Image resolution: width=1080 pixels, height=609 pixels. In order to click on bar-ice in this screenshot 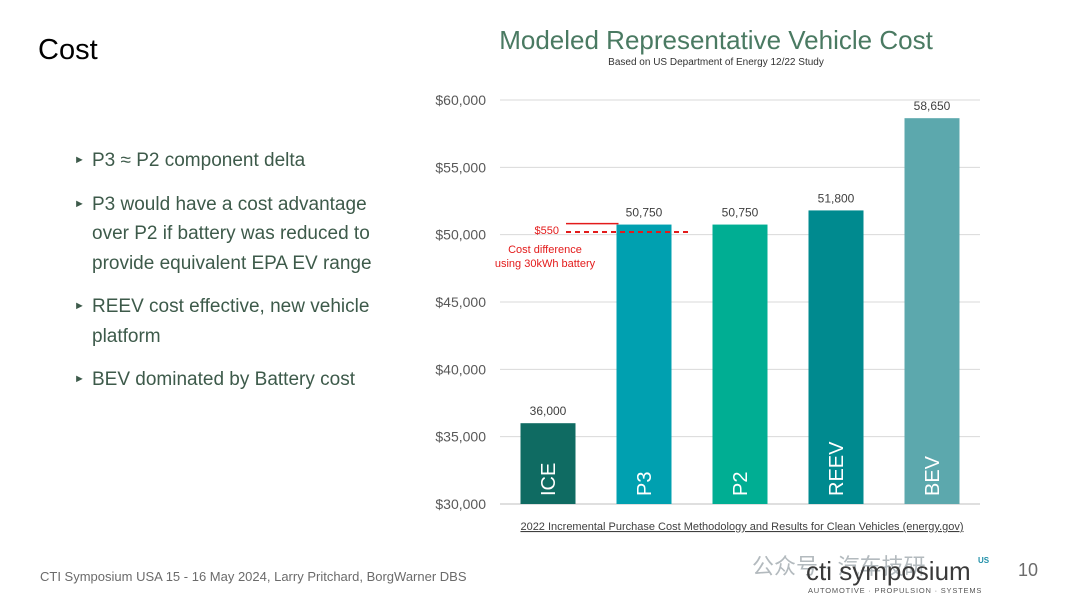, I will do `click(548, 463)`.